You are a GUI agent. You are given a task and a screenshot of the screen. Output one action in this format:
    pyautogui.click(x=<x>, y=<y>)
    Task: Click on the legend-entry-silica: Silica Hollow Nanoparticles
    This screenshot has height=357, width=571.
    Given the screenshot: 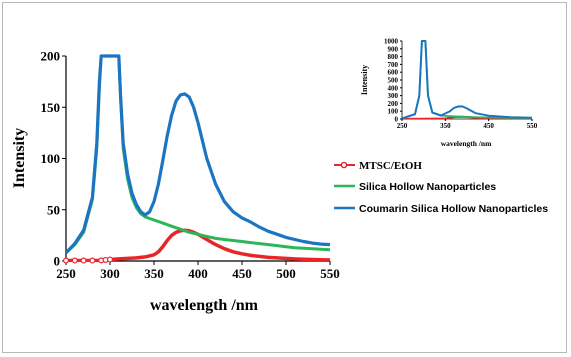 What is the action you would take?
    pyautogui.click(x=415, y=187)
    